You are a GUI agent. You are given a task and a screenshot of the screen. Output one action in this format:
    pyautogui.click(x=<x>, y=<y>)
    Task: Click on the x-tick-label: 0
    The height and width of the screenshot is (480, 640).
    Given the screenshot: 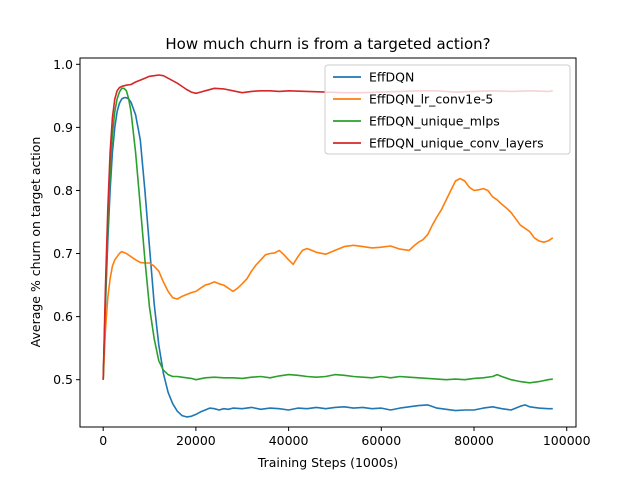 What is the action you would take?
    pyautogui.click(x=103, y=440)
    